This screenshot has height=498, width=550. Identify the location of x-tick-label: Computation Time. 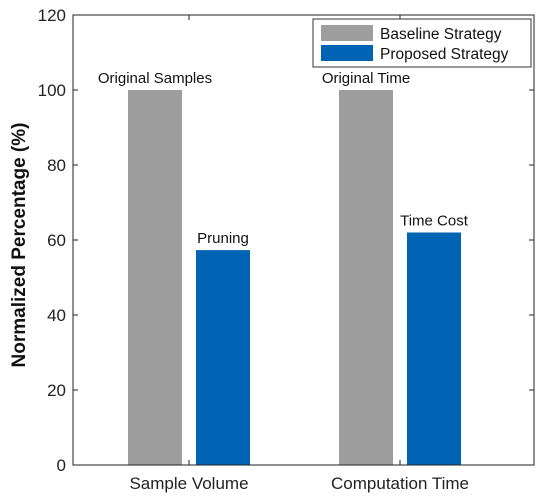
(400, 483).